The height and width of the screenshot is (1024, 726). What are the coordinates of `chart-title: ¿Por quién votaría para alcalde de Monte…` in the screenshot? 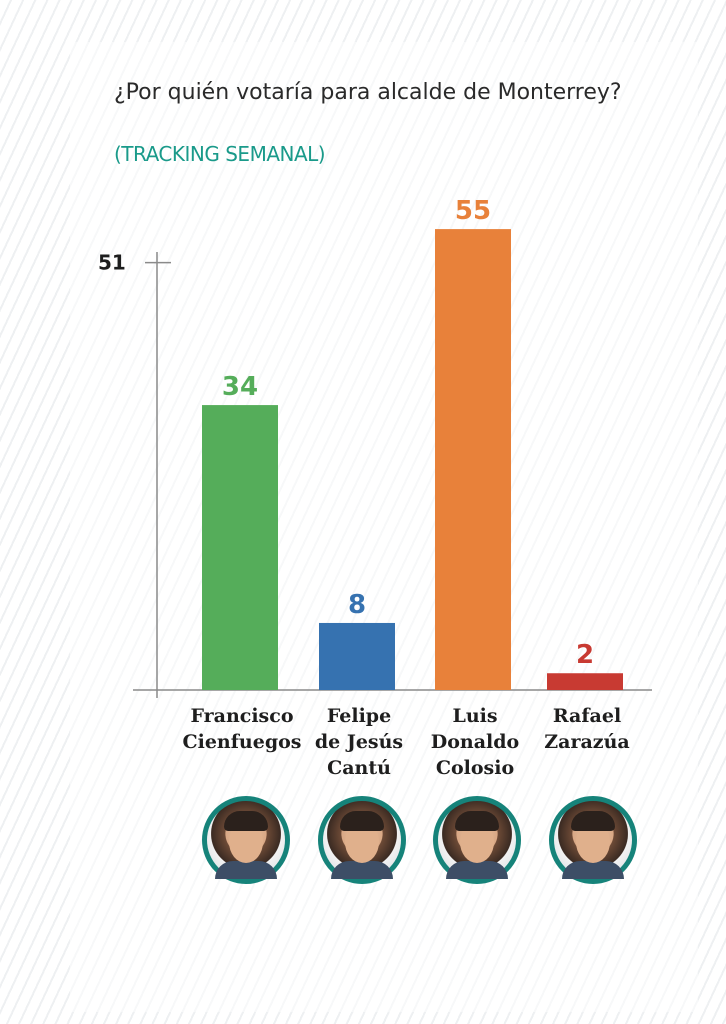 It's located at (368, 92).